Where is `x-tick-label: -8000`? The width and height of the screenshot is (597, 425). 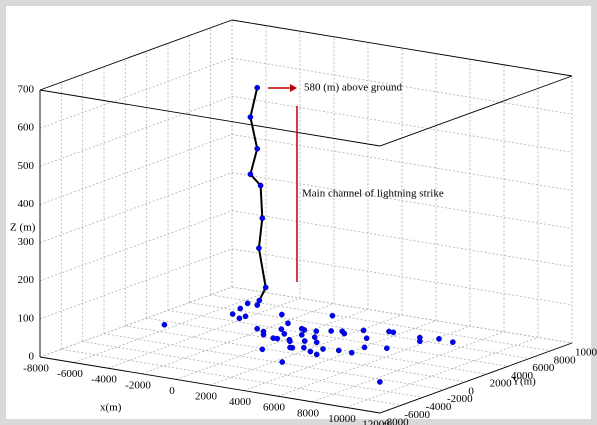 x-tick-label: -8000 is located at coordinates (36, 369).